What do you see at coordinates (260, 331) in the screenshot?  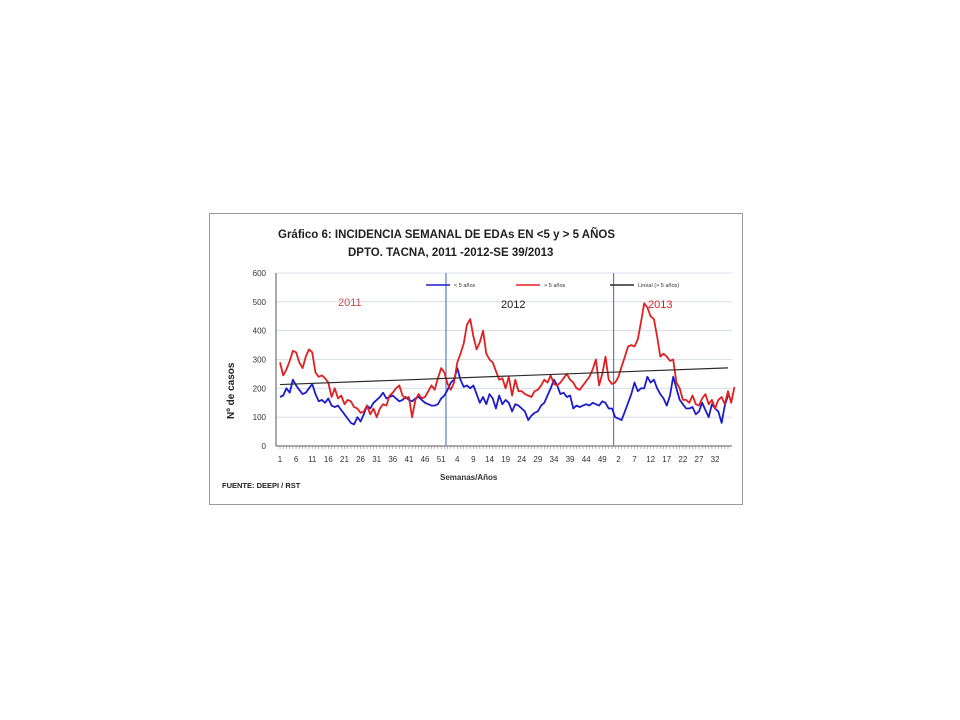 I see `y-tick-label: 400` at bounding box center [260, 331].